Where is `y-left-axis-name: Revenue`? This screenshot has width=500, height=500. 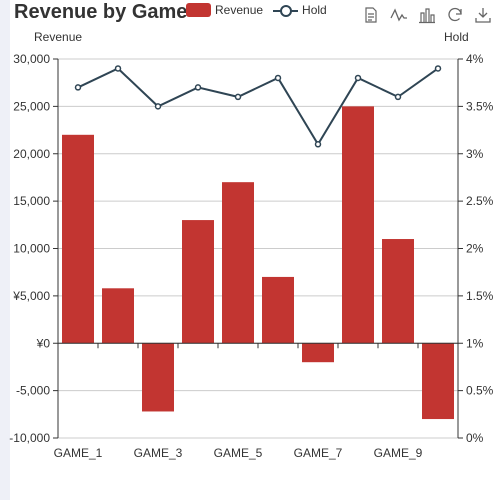 y-left-axis-name: Revenue is located at coordinates (58, 37).